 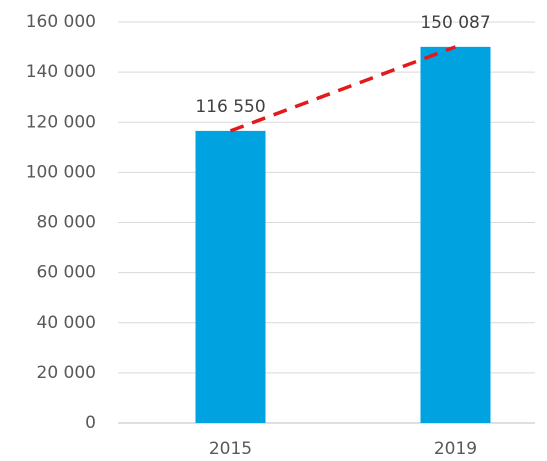 I want to click on y-tick-label: 80 000, so click(x=66, y=223).